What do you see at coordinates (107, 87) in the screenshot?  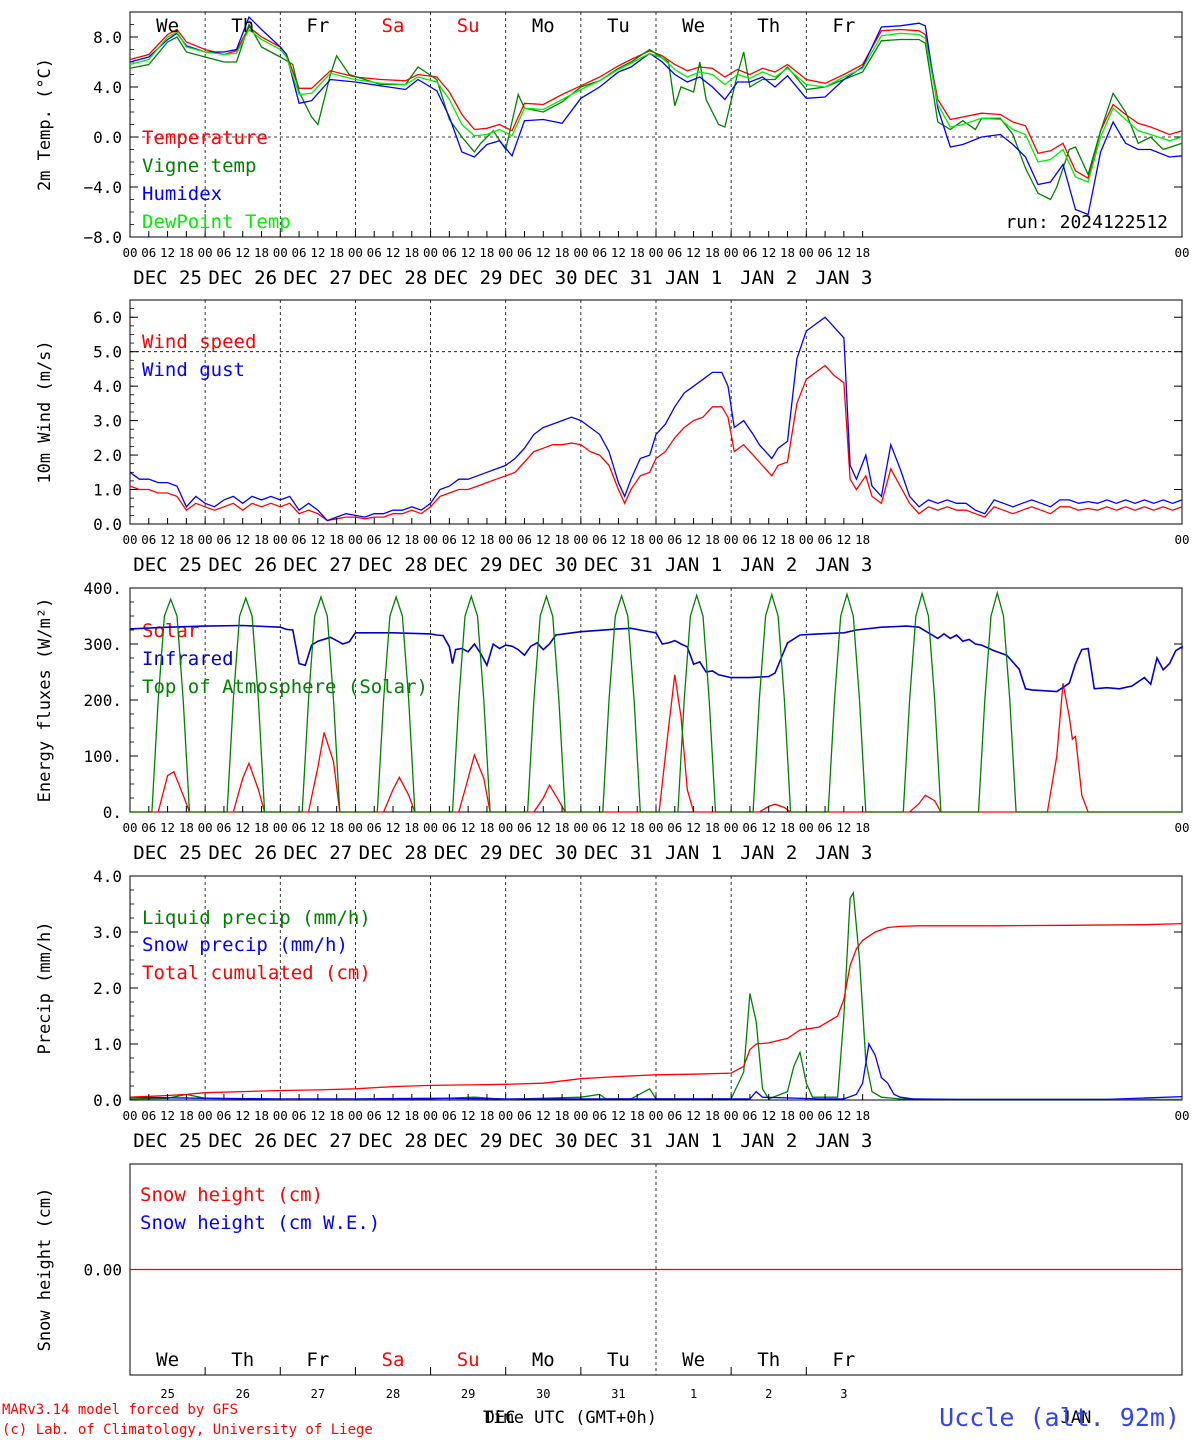 I see `panel-1-ytick-label: 4.0` at bounding box center [107, 87].